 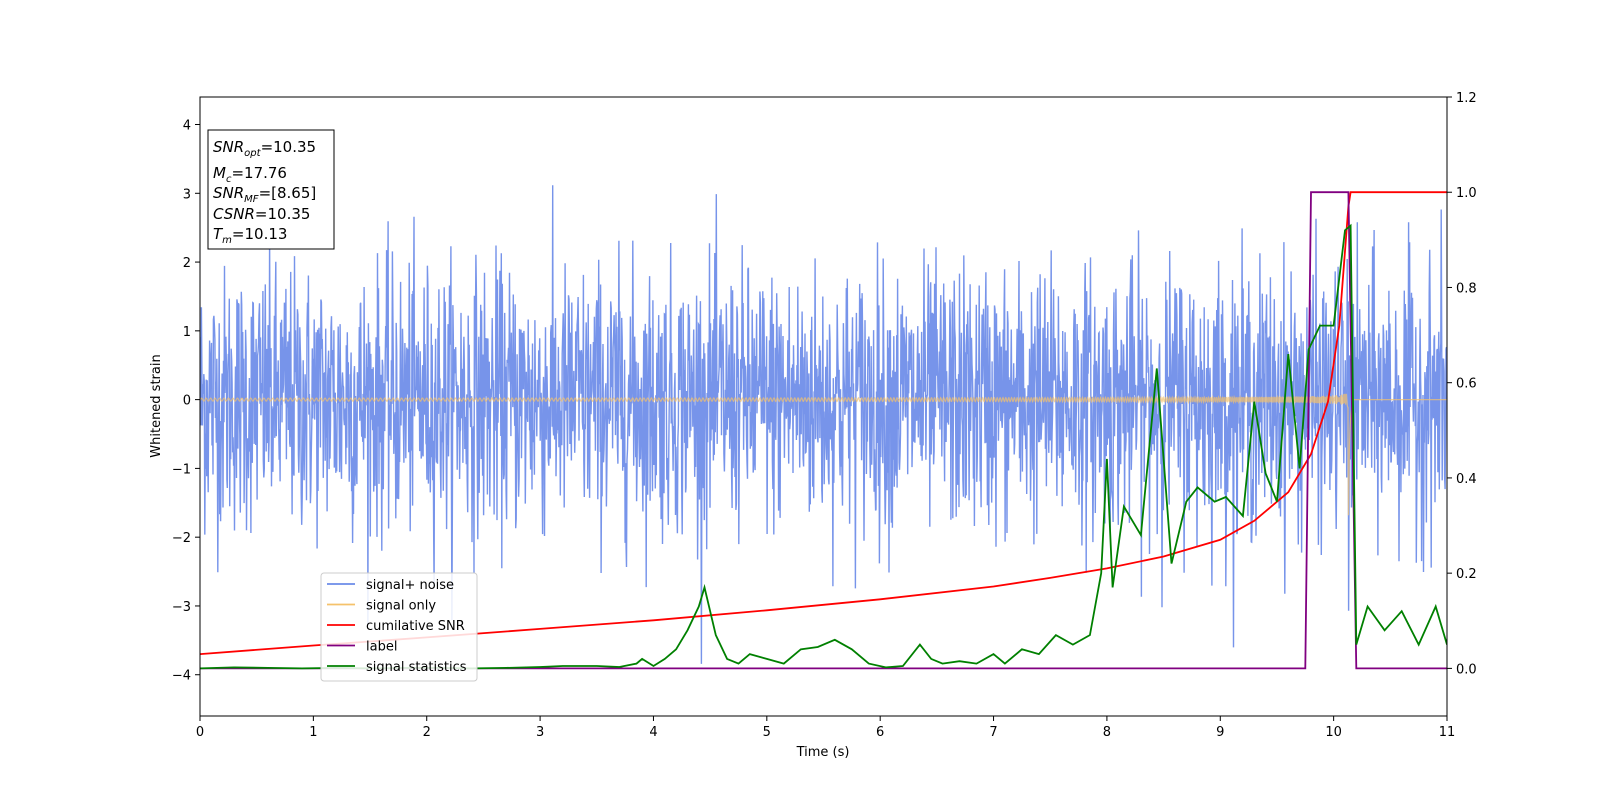 What do you see at coordinates (1466, 288) in the screenshot?
I see `y2-tick-label: 0.8` at bounding box center [1466, 288].